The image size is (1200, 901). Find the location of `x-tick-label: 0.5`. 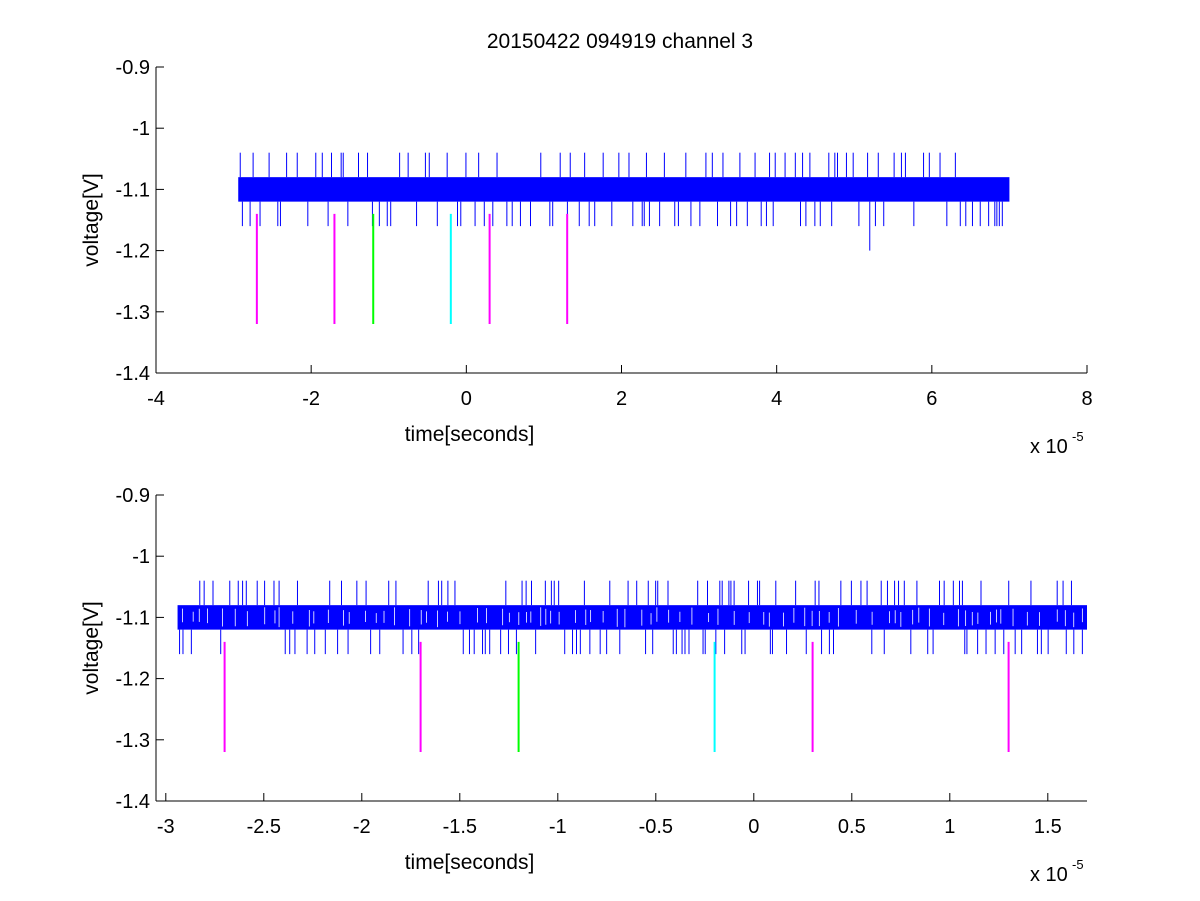

x-tick-label: 0.5 is located at coordinates (852, 827).